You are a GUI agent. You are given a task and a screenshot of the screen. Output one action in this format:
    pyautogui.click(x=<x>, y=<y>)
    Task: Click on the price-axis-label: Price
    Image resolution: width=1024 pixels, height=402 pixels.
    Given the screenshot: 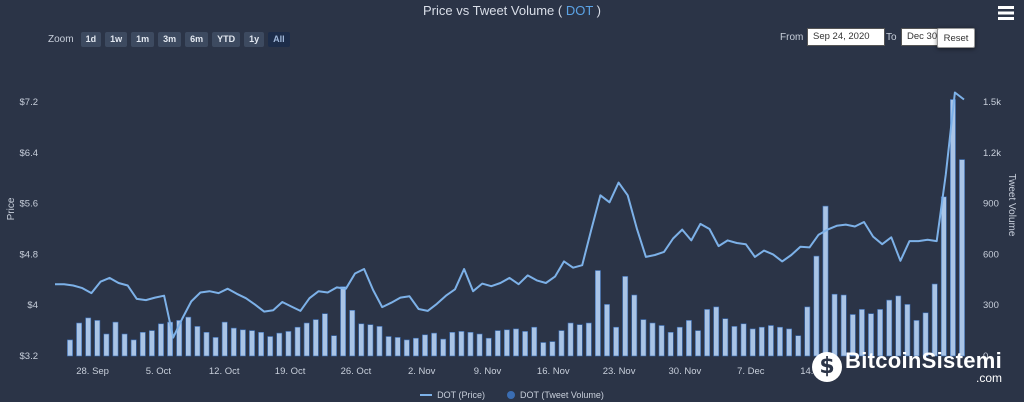 What is the action you would take?
    pyautogui.click(x=11, y=208)
    